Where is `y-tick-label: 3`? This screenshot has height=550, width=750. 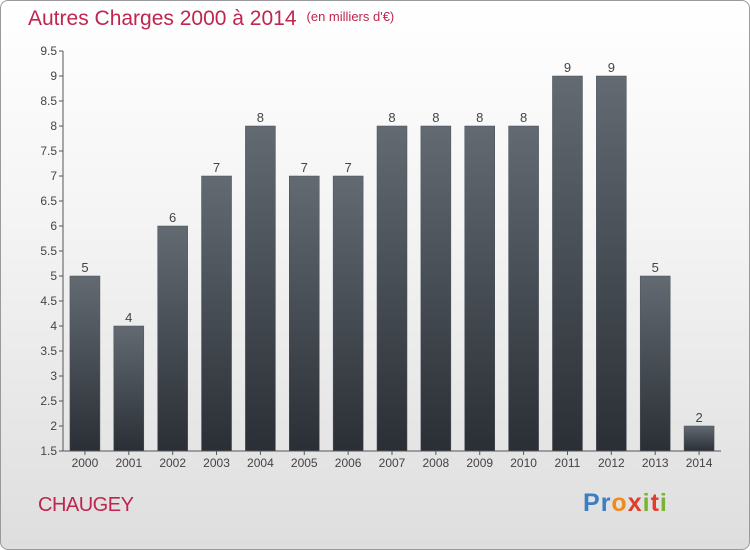 y-tick-label: 3 is located at coordinates (53, 376).